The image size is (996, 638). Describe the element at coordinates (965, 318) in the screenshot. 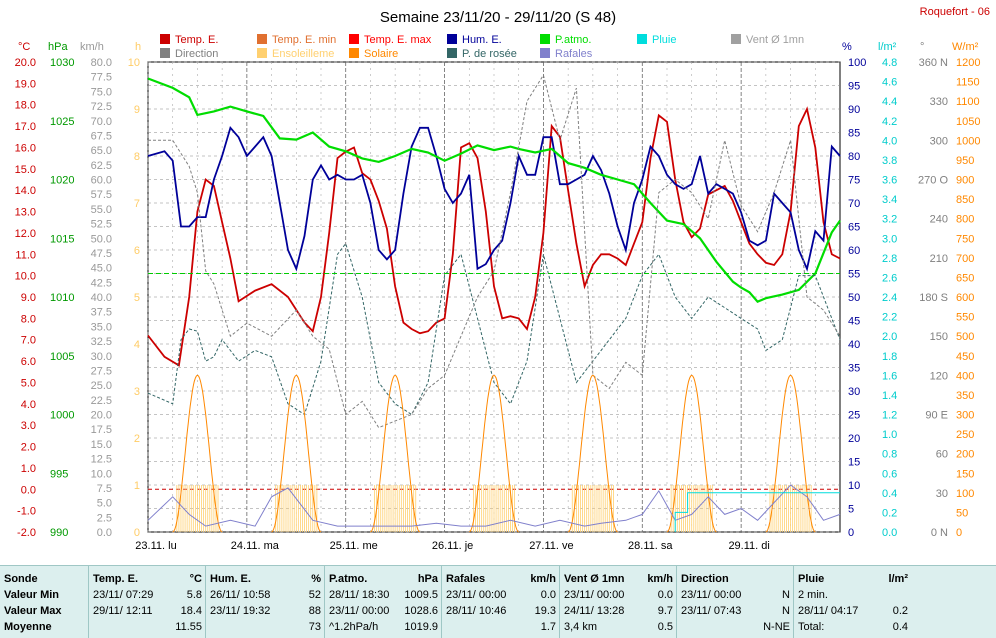

I see `y-tick-solar: 550` at that location.